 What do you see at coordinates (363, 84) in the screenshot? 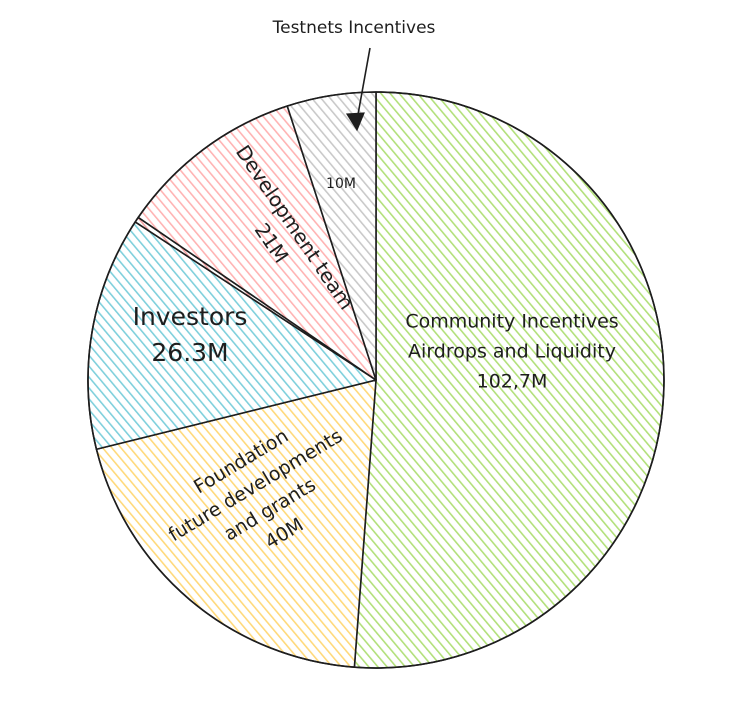
I see `annotation-arrow` at bounding box center [363, 84].